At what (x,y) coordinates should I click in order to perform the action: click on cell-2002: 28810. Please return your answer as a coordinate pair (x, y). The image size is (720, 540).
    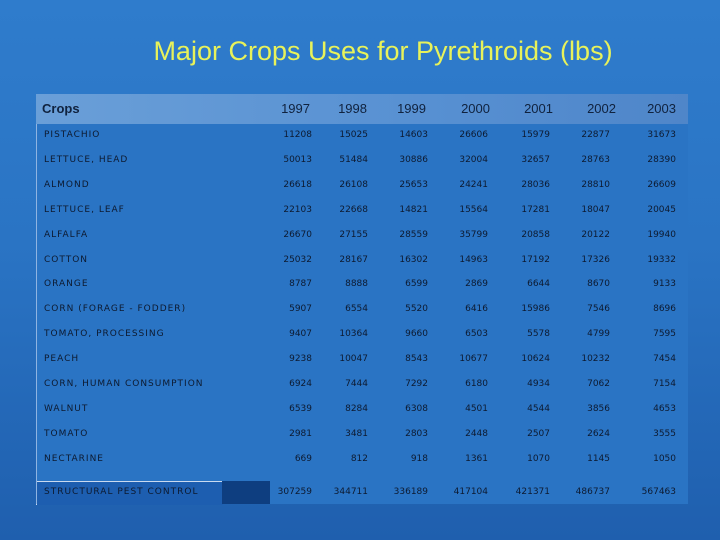
    Looking at the image, I should click on (595, 184).